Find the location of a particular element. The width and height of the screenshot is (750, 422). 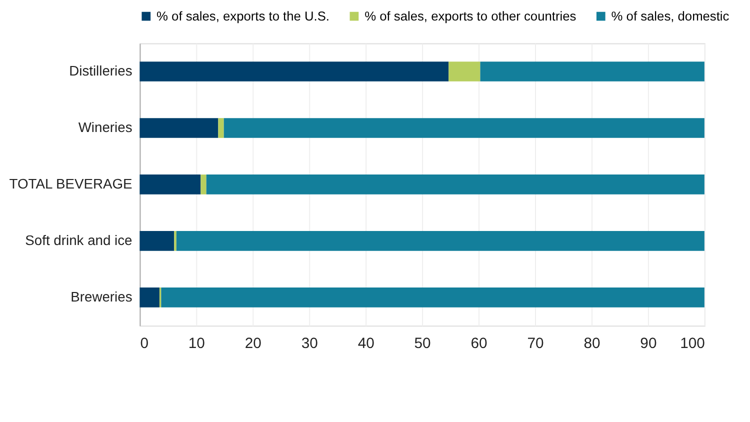

x-tick-label: 40 is located at coordinates (366, 344).